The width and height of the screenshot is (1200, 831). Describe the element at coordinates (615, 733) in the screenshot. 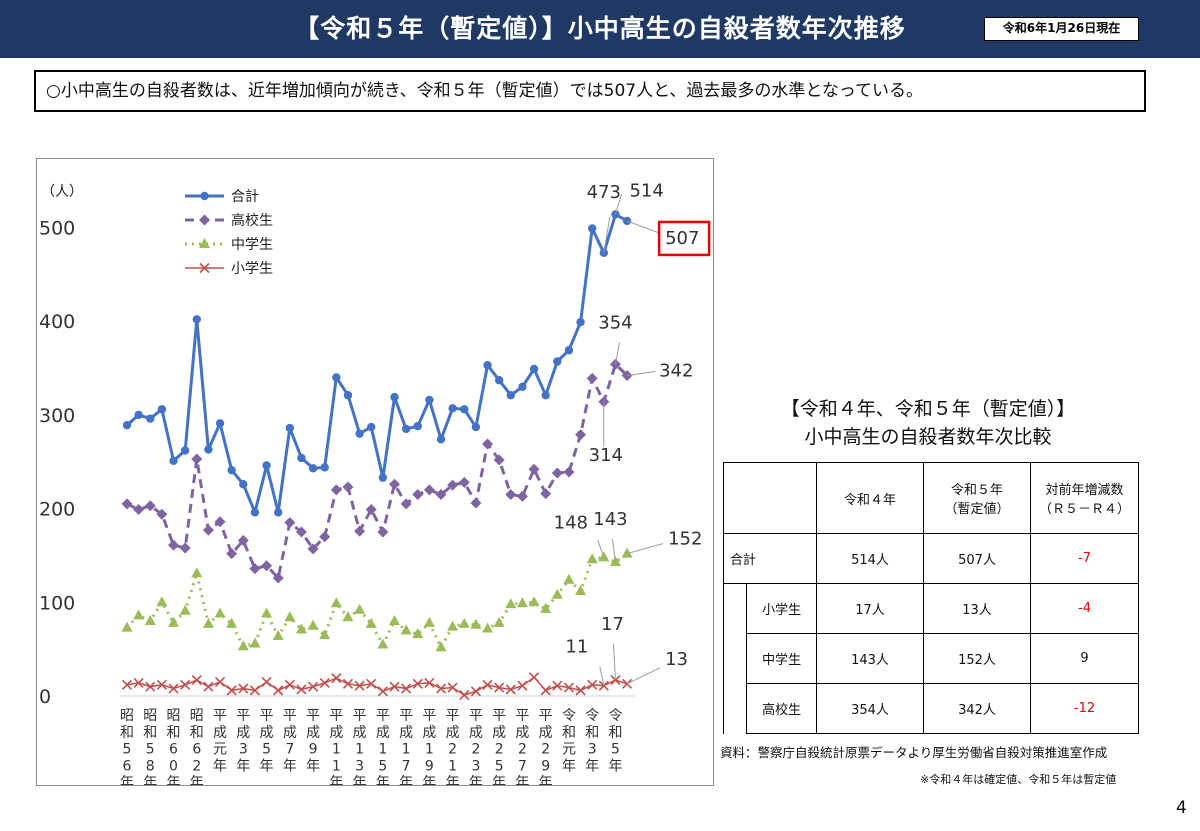

I see `x-tick-char: 和` at that location.